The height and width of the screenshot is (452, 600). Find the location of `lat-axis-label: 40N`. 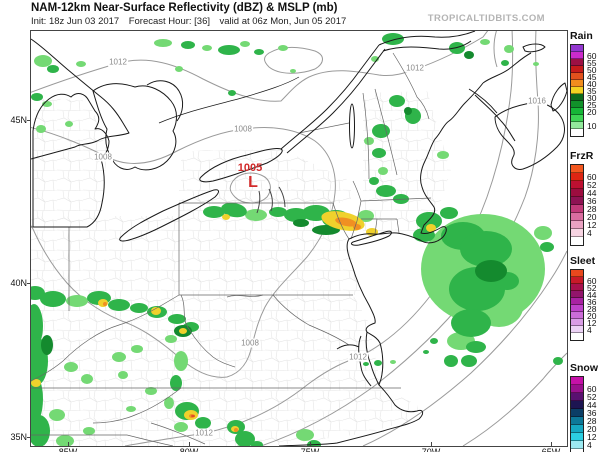

lat-axis-label: 40N is located at coordinates (18, 283).